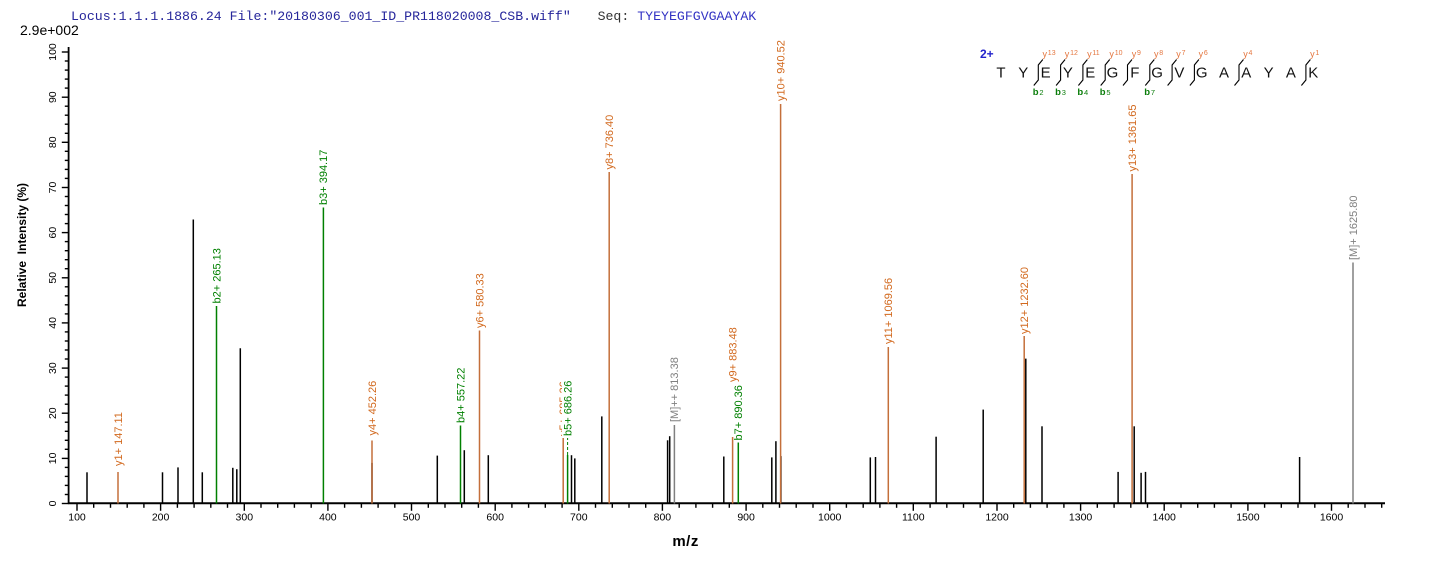 This screenshot has width=1436, height=562. I want to click on svg-text: b2, so click(1038, 92).